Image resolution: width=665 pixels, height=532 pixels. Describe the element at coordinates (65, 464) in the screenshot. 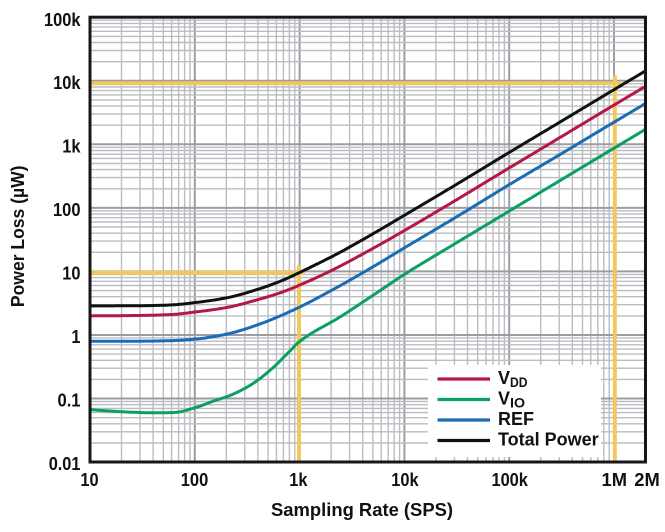

I see `svg-text: 0.01` at that location.